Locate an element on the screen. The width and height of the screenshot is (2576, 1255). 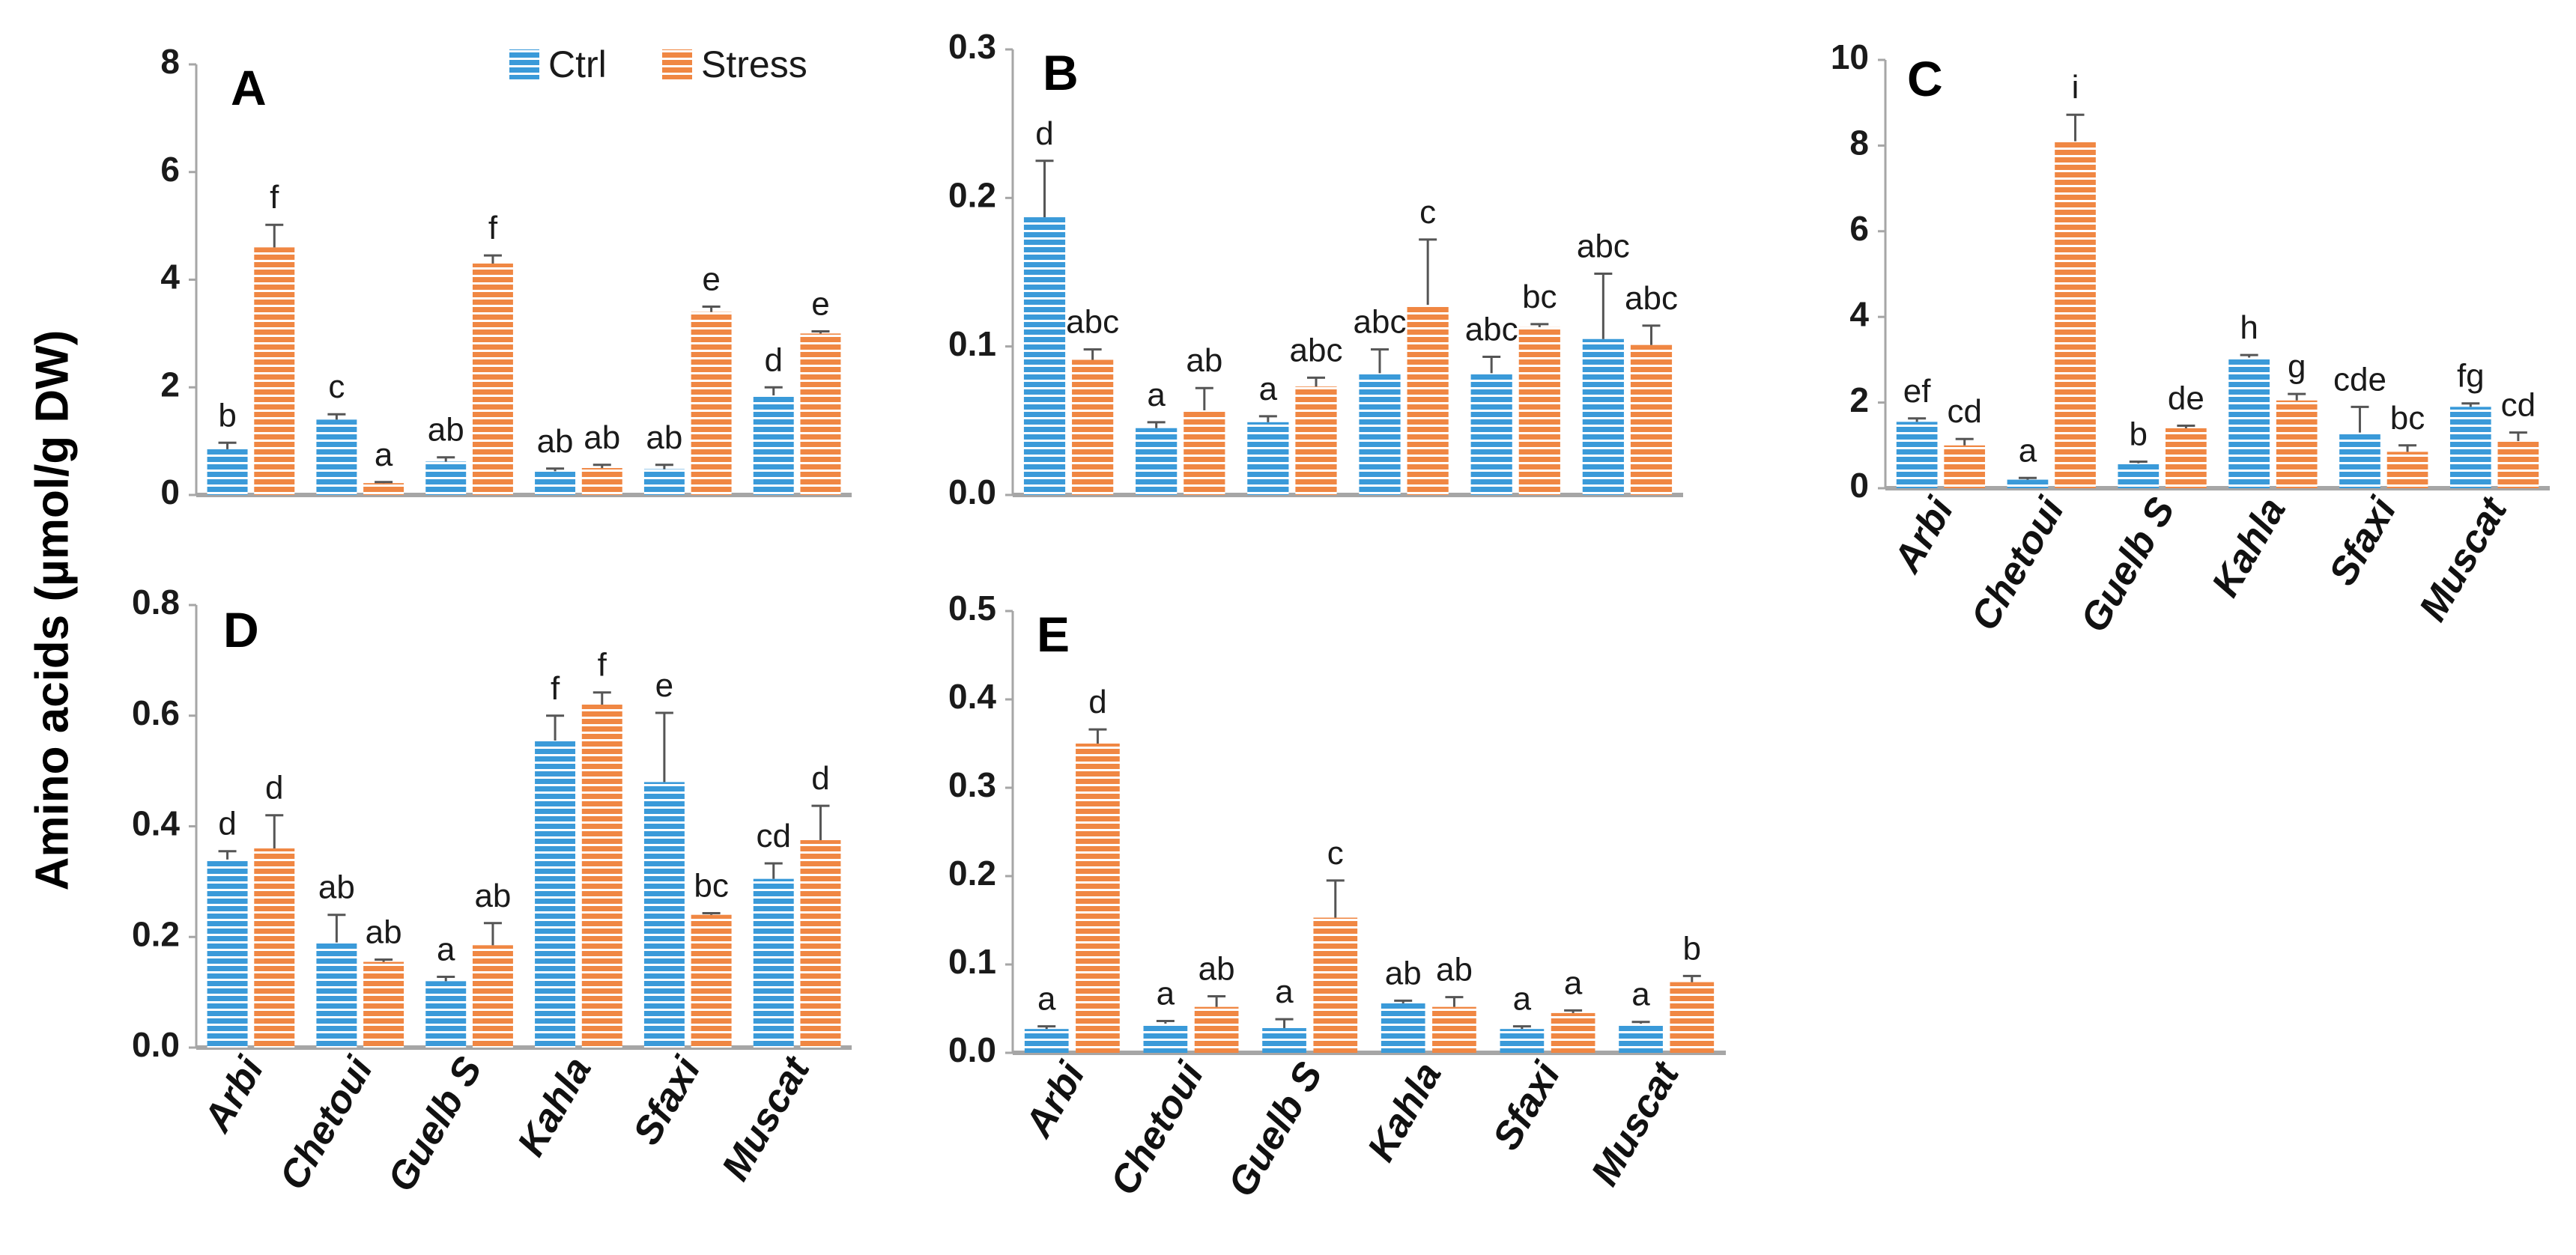
y-tick-label-c: 2 is located at coordinates (1859, 400).